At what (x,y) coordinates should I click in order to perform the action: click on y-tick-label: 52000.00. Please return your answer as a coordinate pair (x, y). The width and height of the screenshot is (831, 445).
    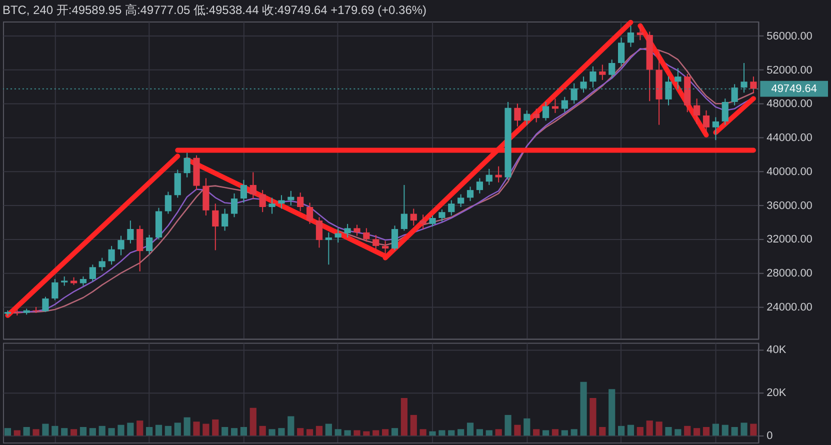
    Looking at the image, I should click on (789, 70).